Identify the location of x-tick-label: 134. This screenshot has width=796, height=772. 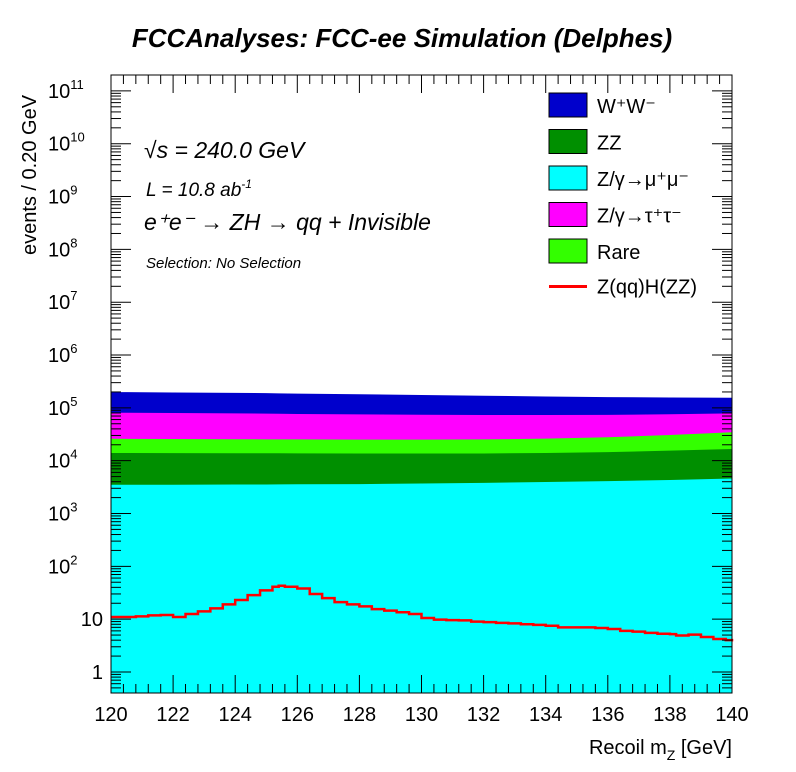
(545, 715).